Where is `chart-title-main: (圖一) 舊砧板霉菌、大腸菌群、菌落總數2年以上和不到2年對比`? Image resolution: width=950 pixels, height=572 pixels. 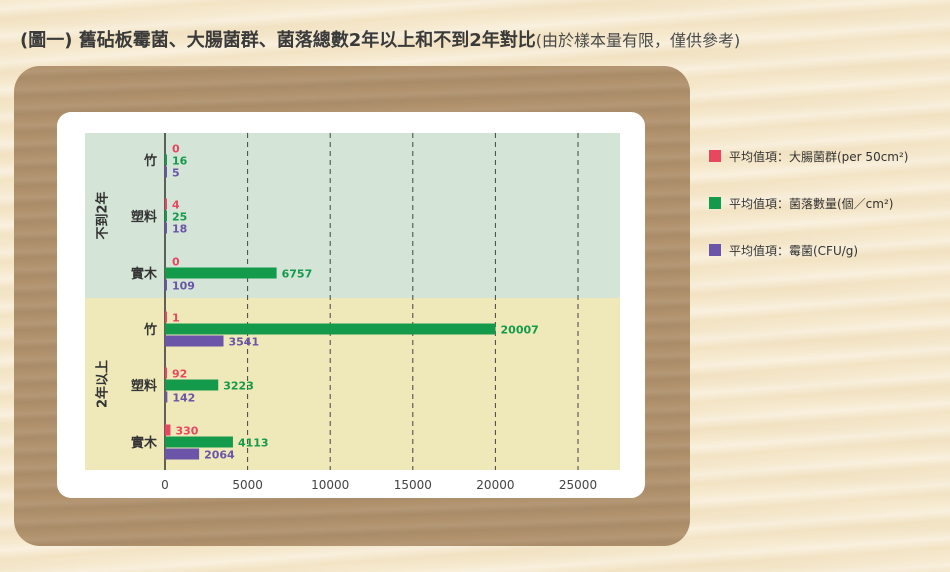
chart-title-main: (圖一) 舊砧板霉菌、大腸菌群、菌落總數2年以上和不到2年對比 is located at coordinates (278, 40).